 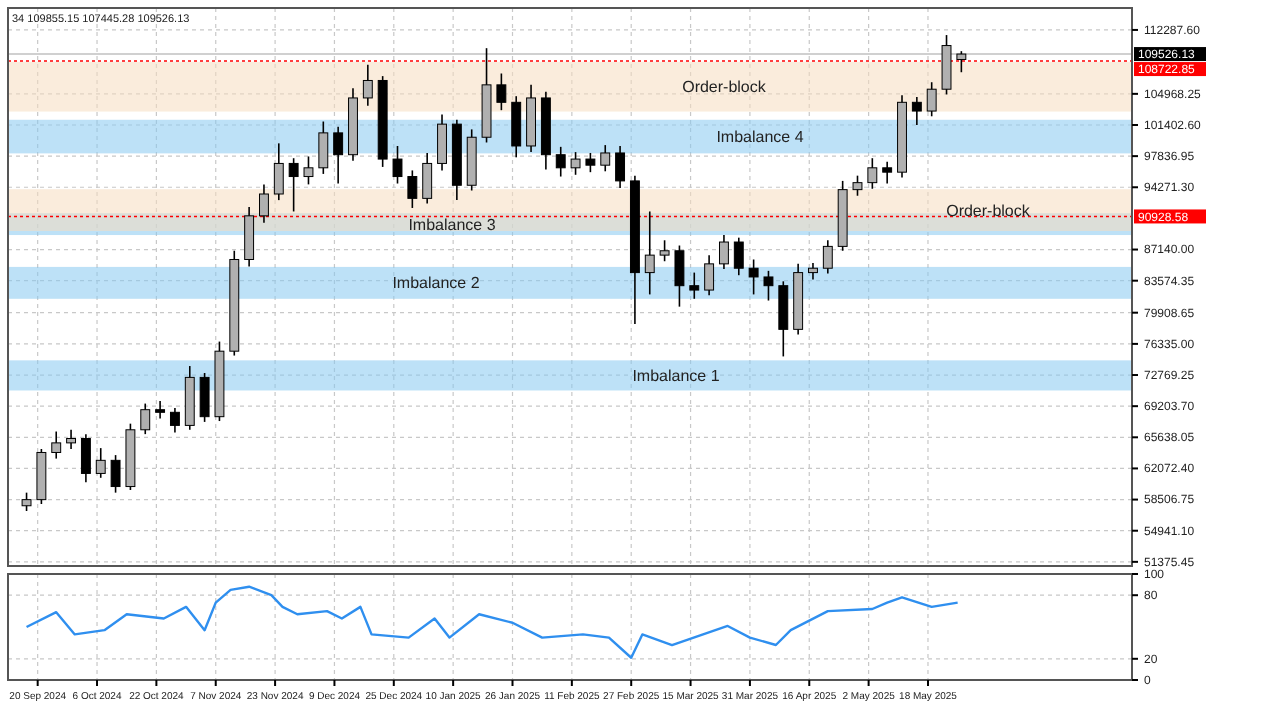 What do you see at coordinates (436, 283) in the screenshot?
I see `band-label: Imbalance 2` at bounding box center [436, 283].